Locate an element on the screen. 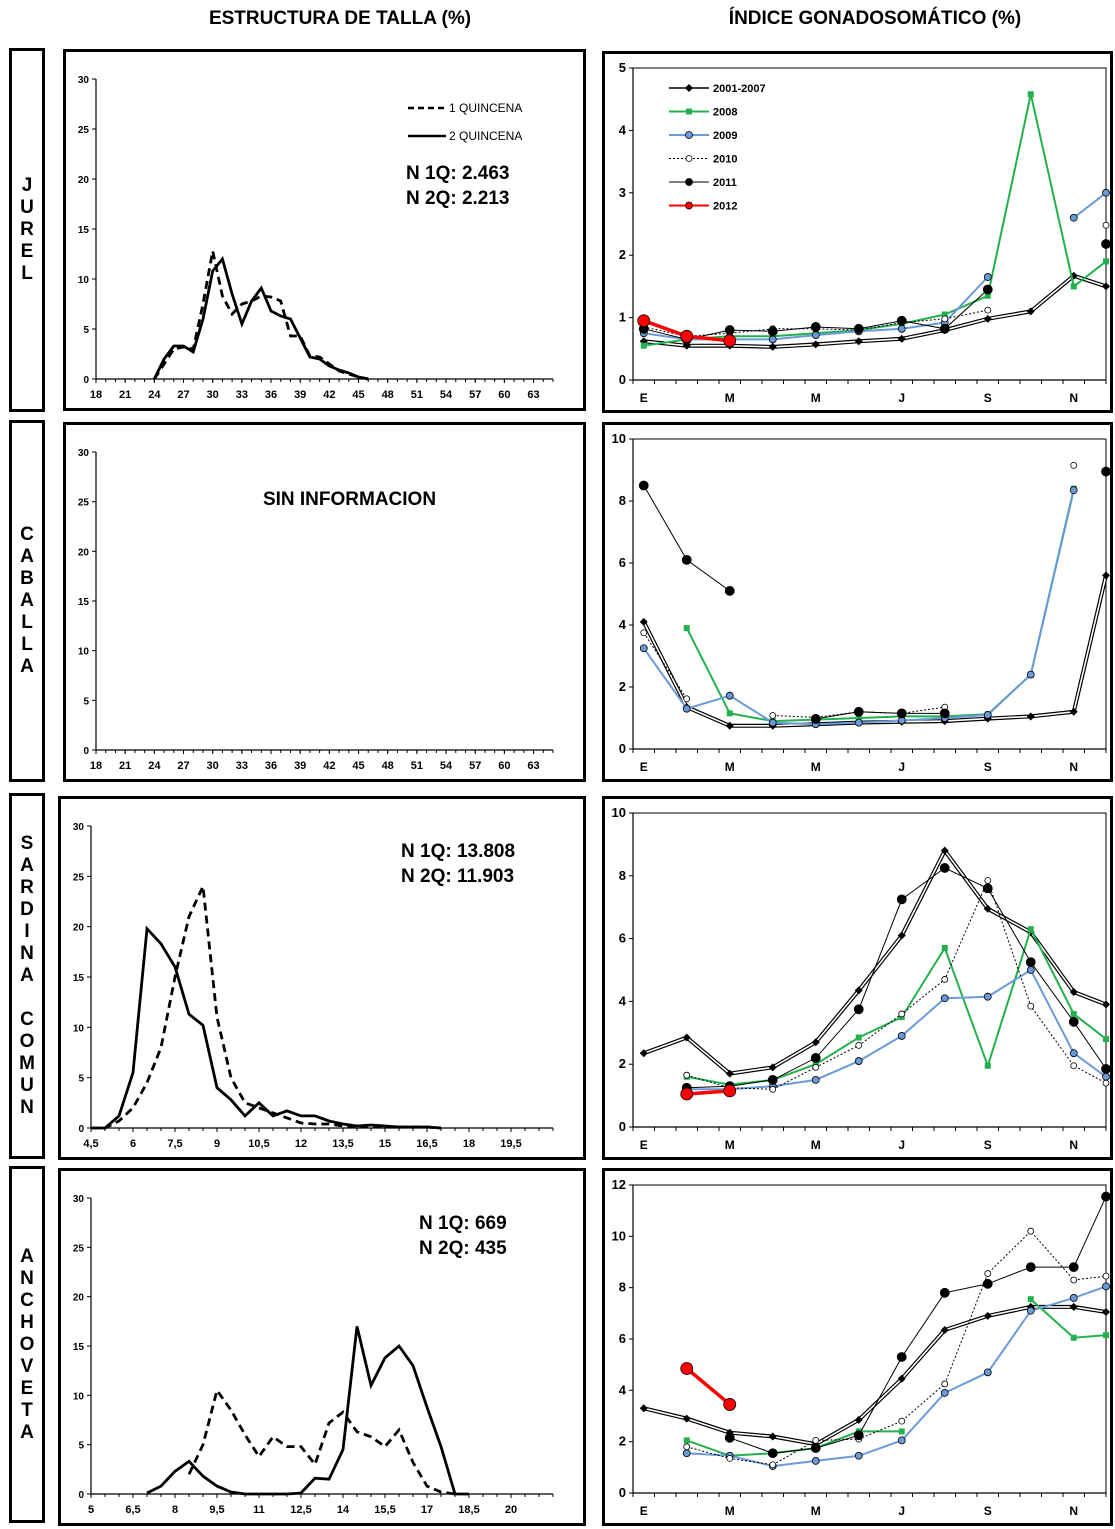  legend-label: 2010 is located at coordinates (725, 160).